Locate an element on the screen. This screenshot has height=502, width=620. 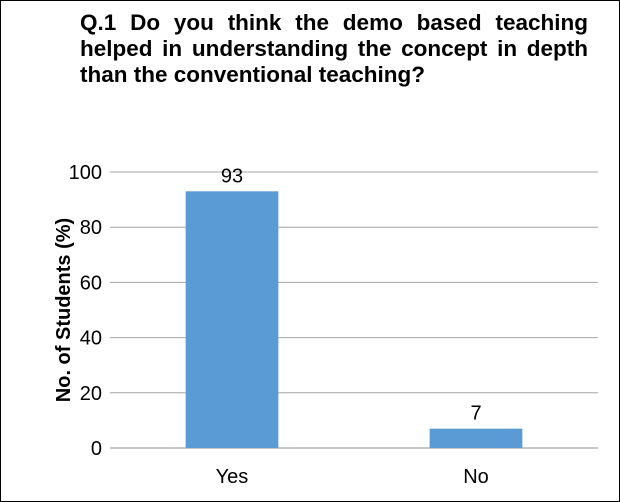
bar-no is located at coordinates (476, 438).